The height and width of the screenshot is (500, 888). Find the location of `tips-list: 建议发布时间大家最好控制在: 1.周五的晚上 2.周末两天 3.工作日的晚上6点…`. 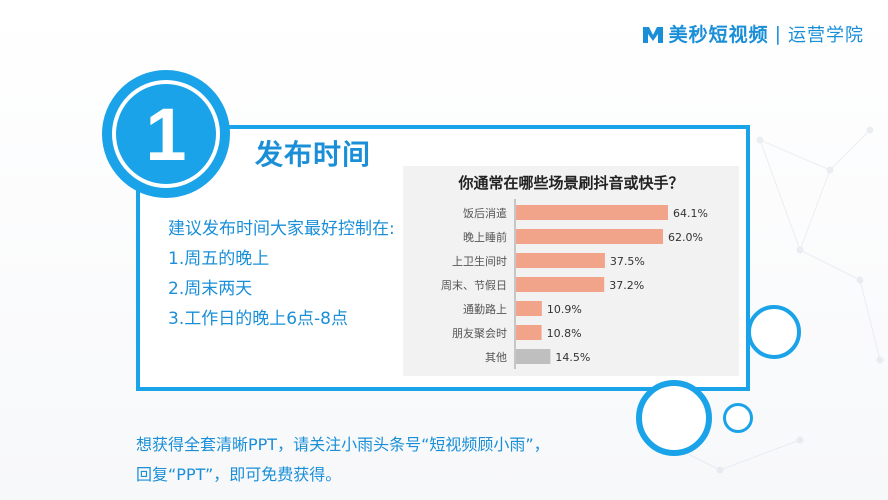

tips-list: 建议发布时间大家最好控制在: 1.周五的晚上 2.周末两天 3.工作日的晚上6点… is located at coordinates (281, 274).